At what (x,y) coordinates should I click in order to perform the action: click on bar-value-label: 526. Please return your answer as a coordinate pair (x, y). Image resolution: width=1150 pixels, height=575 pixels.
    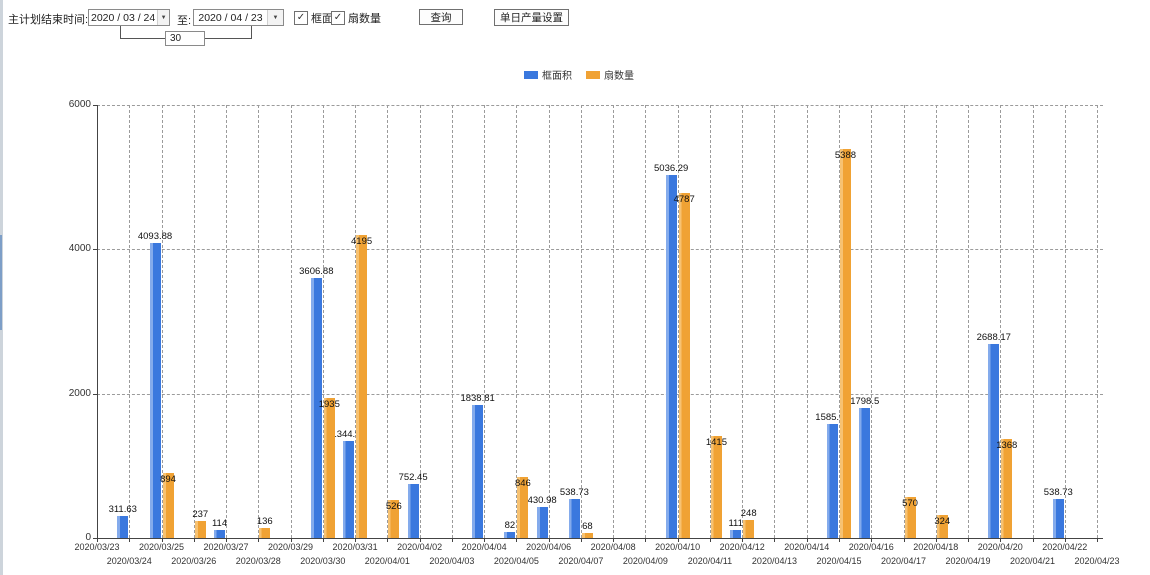
    Looking at the image, I should click on (393, 506).